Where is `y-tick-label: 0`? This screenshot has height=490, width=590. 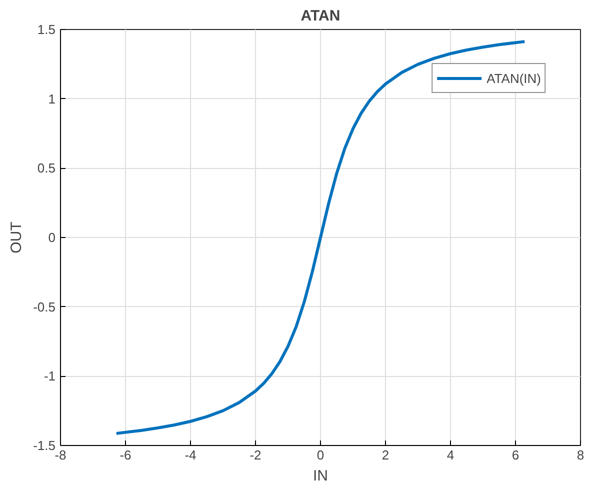 y-tick-label: 0 is located at coordinates (52, 237).